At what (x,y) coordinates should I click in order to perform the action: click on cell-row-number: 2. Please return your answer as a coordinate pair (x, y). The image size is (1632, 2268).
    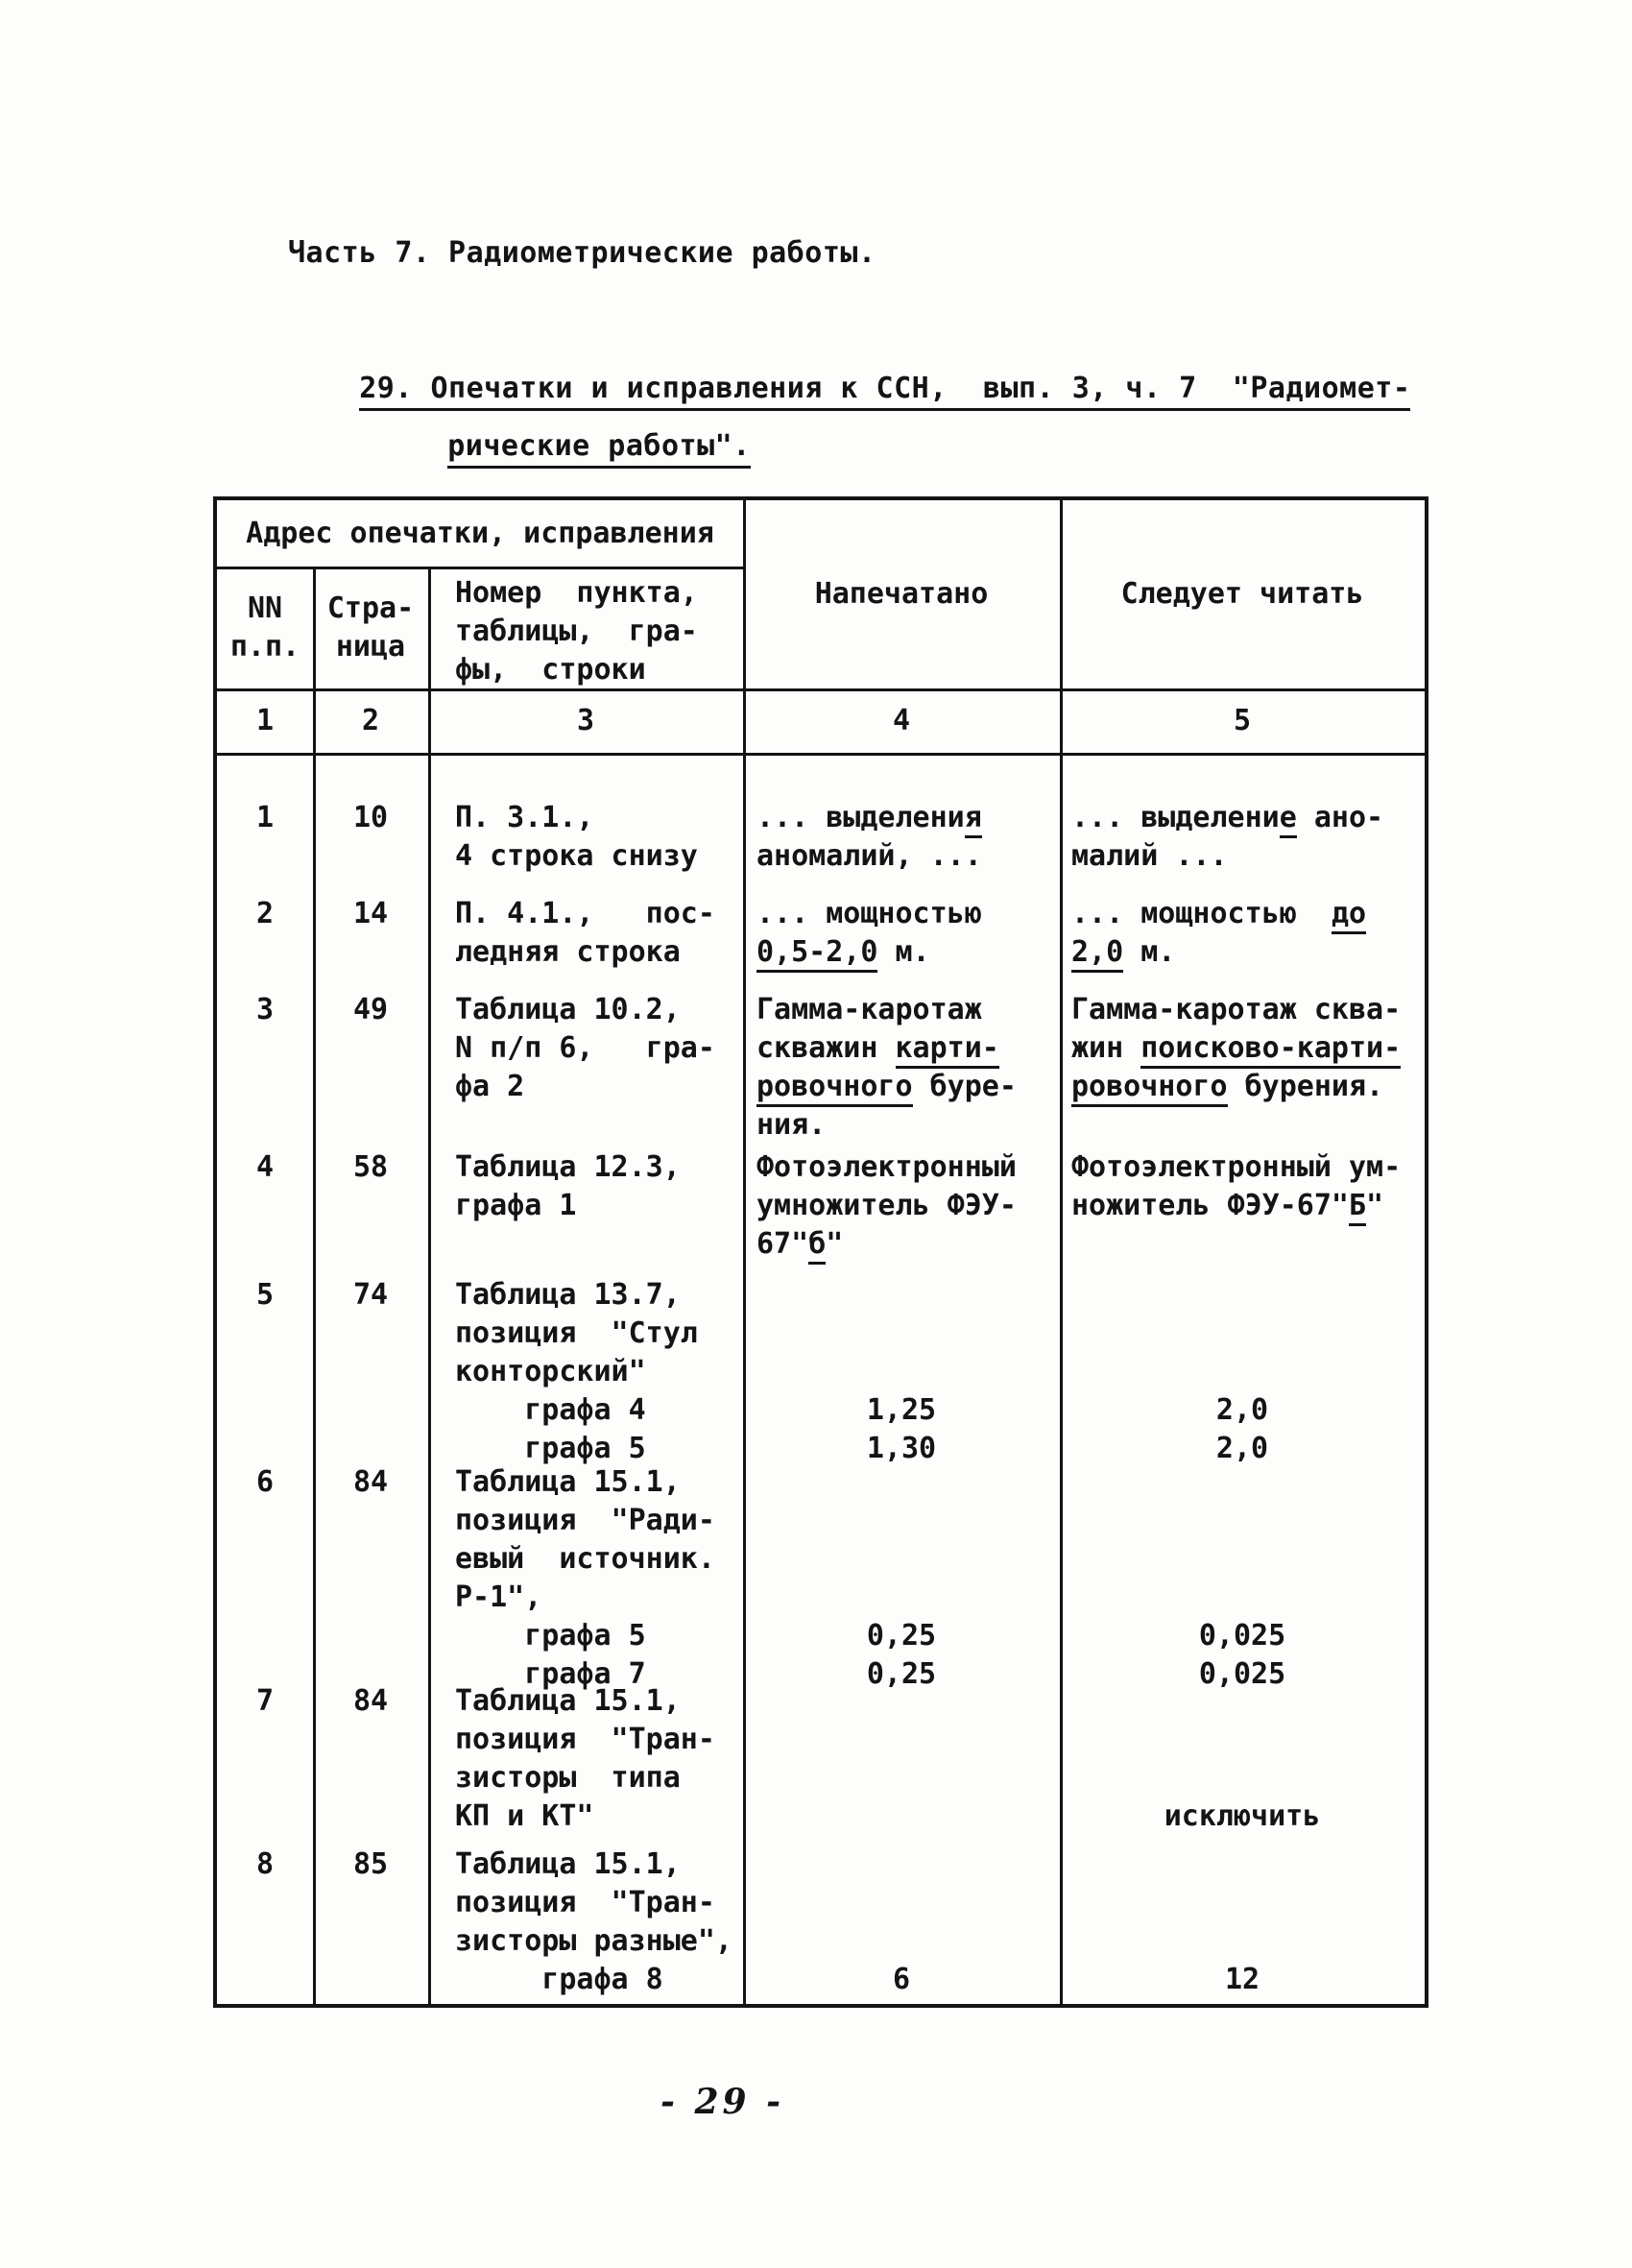
    Looking at the image, I should click on (265, 913).